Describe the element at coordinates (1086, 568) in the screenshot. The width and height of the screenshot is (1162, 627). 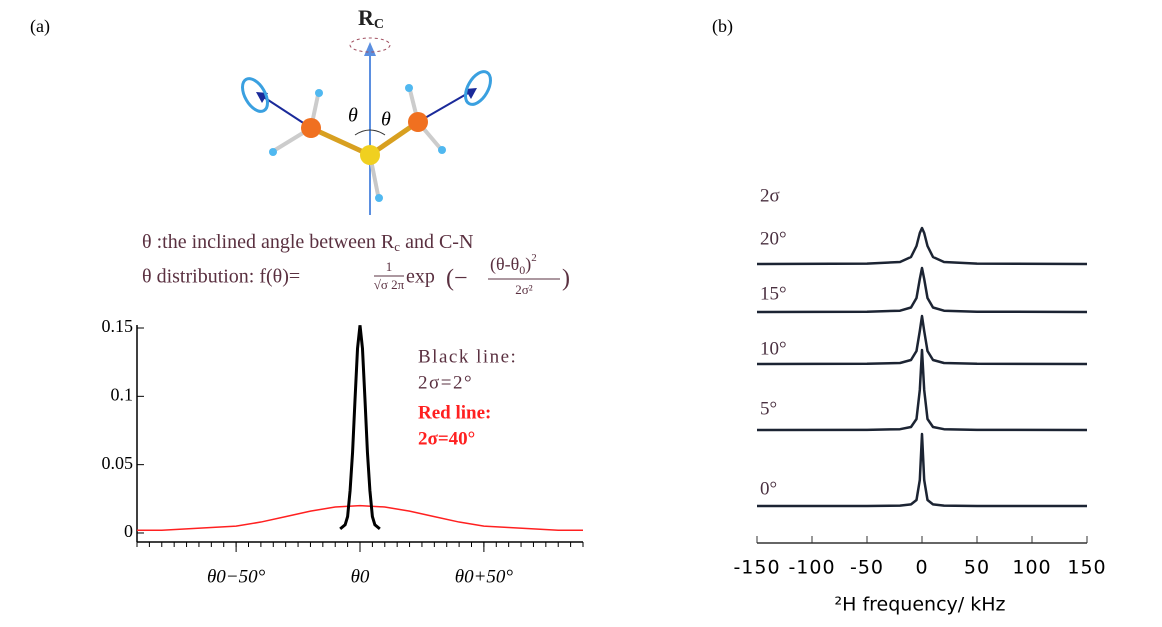
I see `x-tick-label: 150` at that location.